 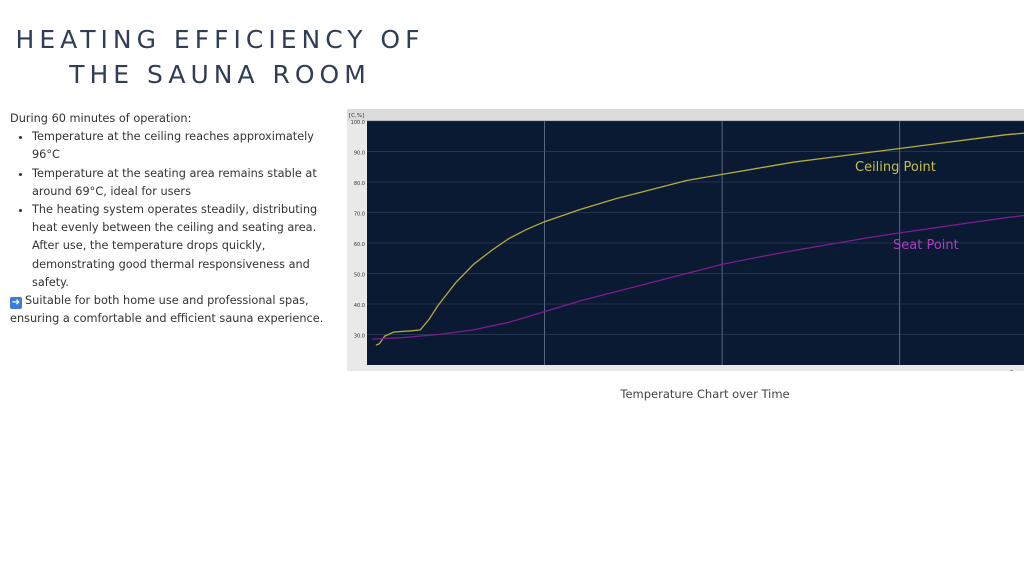 I want to click on page-title: HEATING EFFICIENCY OF THE SAUNA ROOM, so click(x=220, y=57).